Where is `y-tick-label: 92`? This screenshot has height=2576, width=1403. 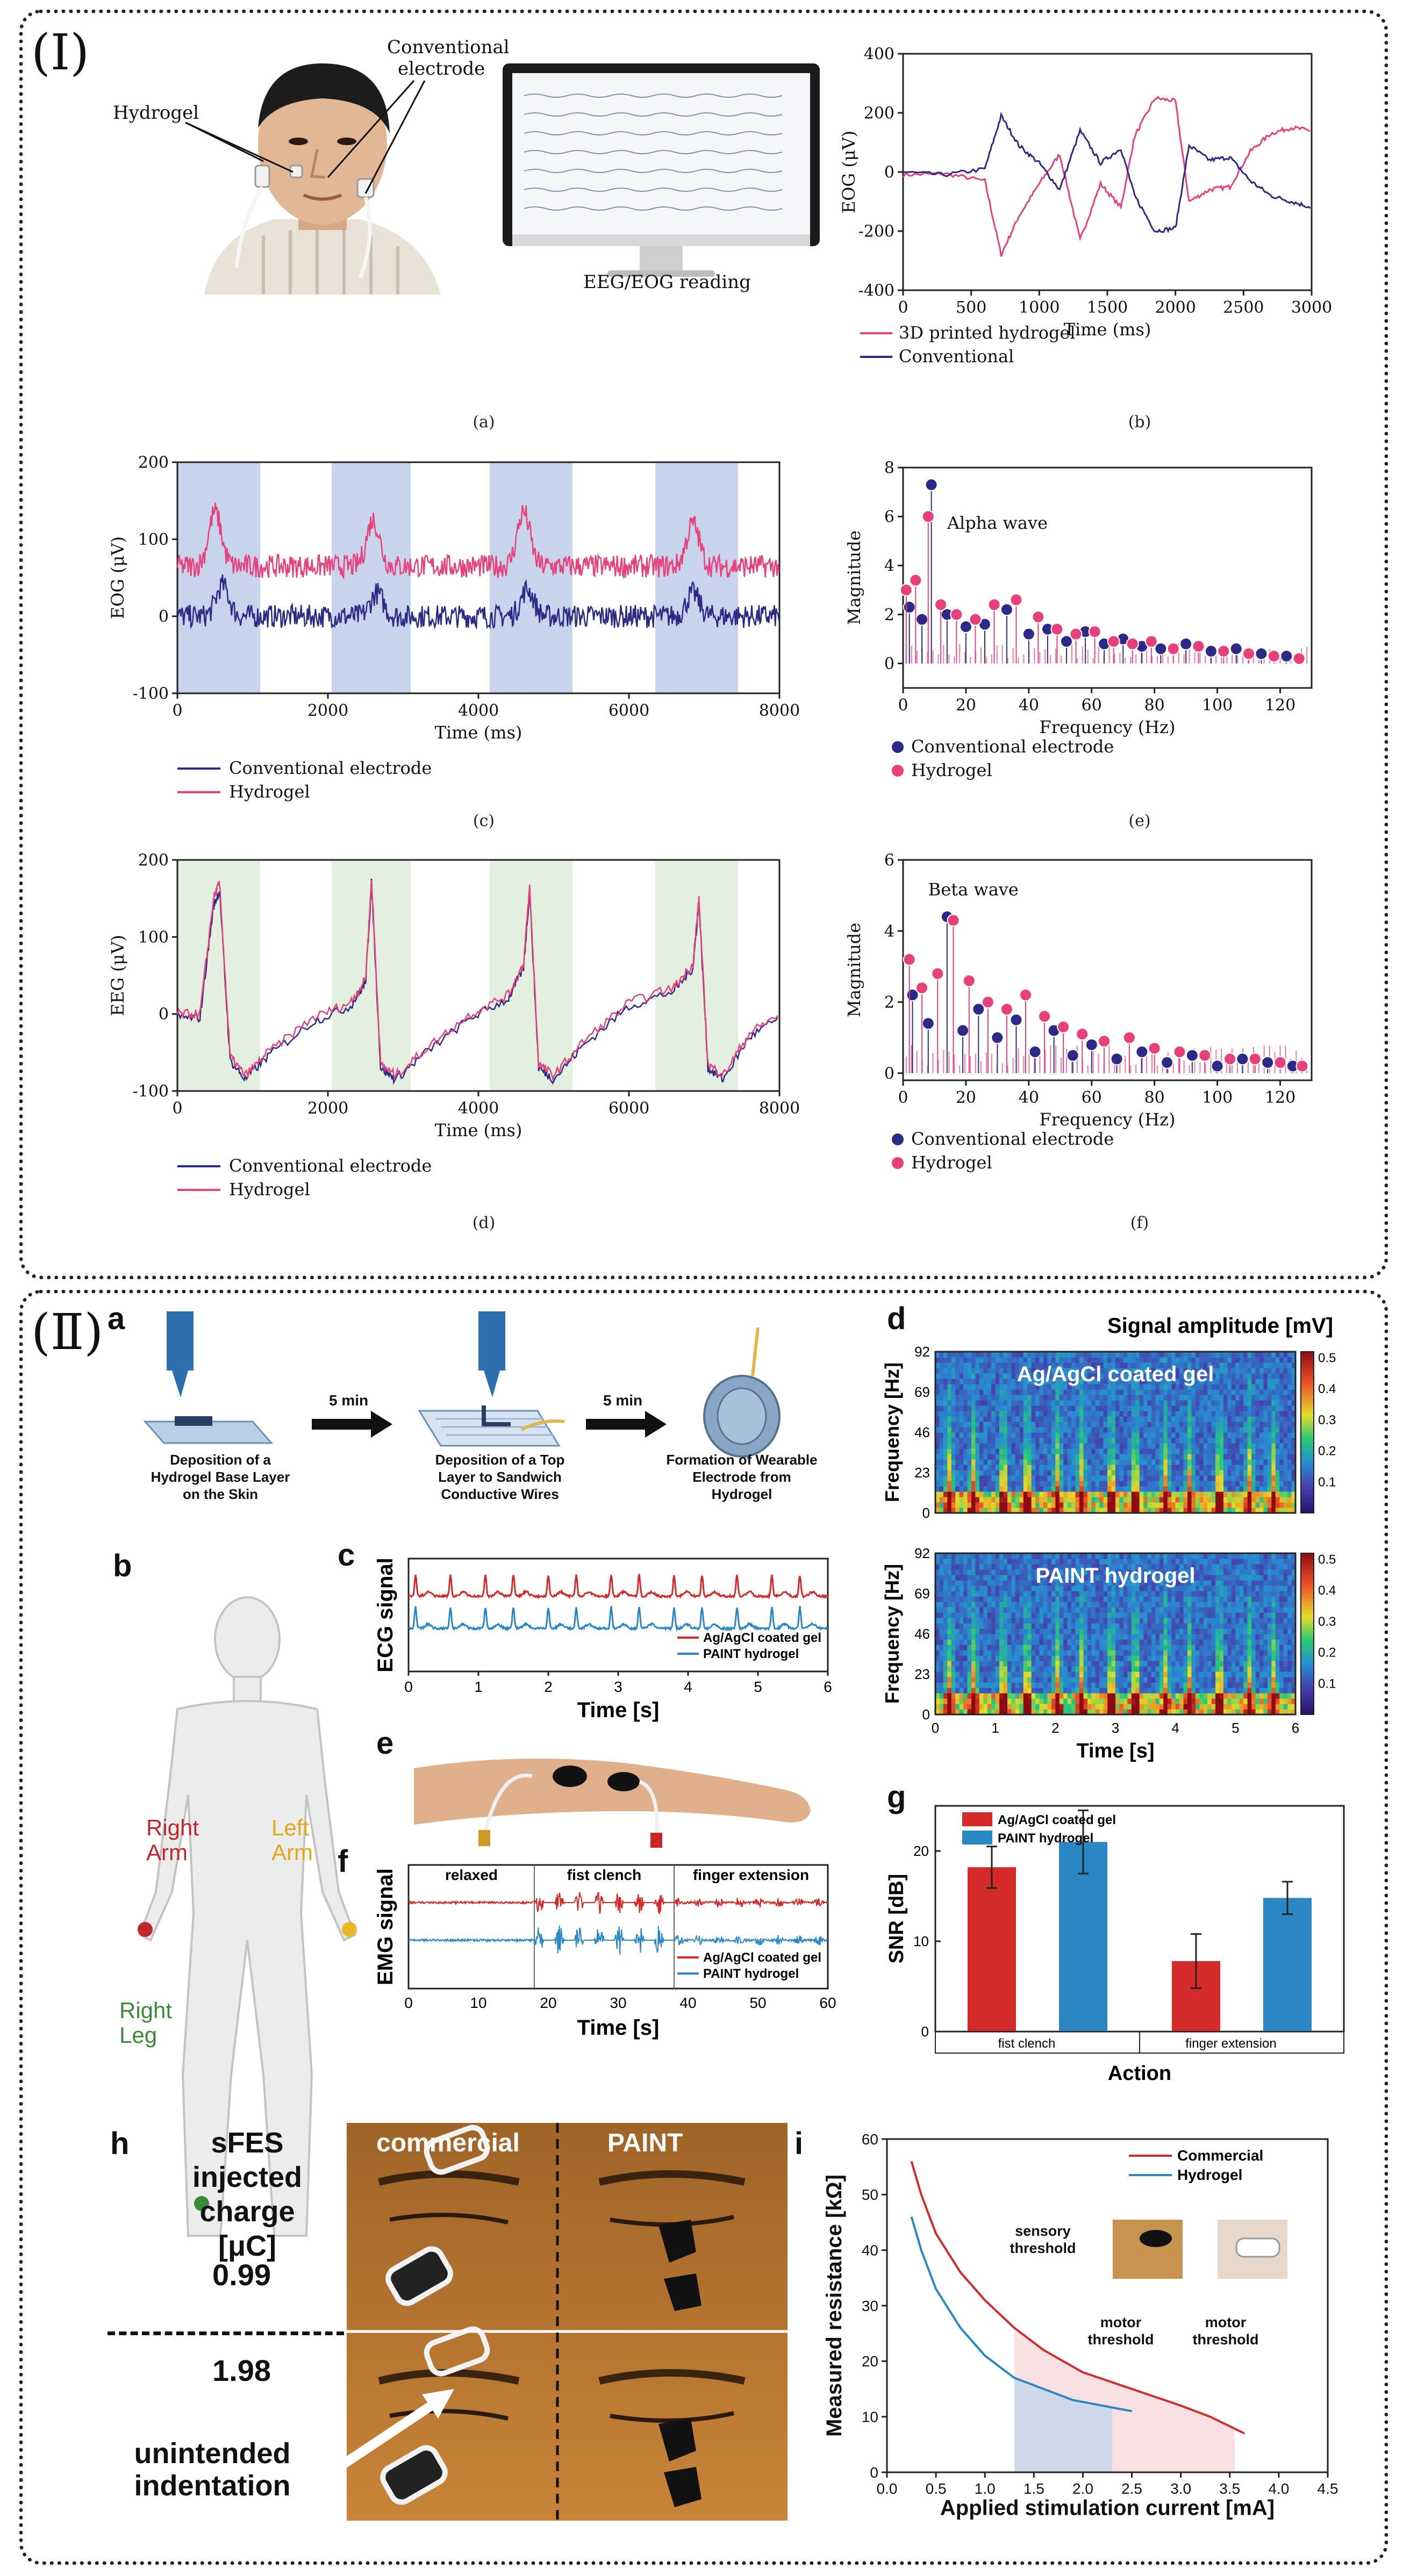
y-tick-label: 92 is located at coordinates (922, 1352).